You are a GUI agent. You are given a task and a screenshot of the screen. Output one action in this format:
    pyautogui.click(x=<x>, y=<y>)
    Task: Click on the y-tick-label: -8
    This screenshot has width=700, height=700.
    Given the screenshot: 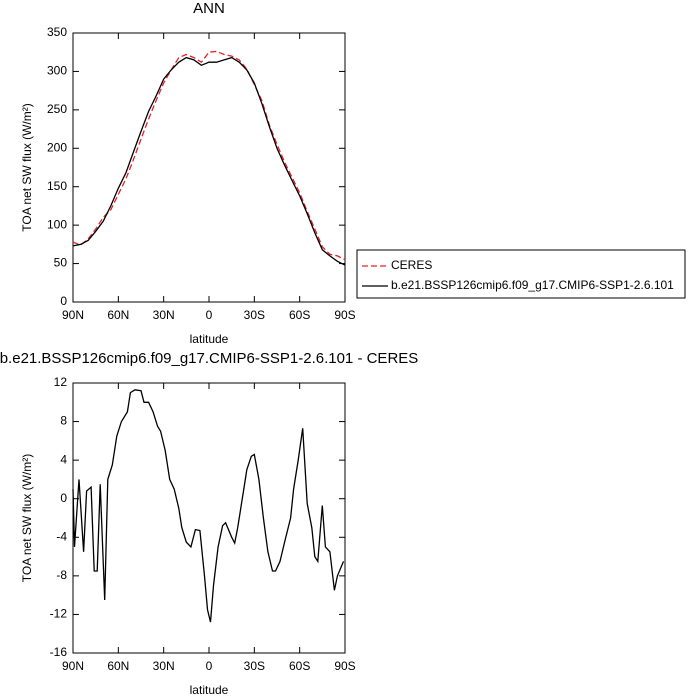 What is the action you would take?
    pyautogui.click(x=61, y=575)
    